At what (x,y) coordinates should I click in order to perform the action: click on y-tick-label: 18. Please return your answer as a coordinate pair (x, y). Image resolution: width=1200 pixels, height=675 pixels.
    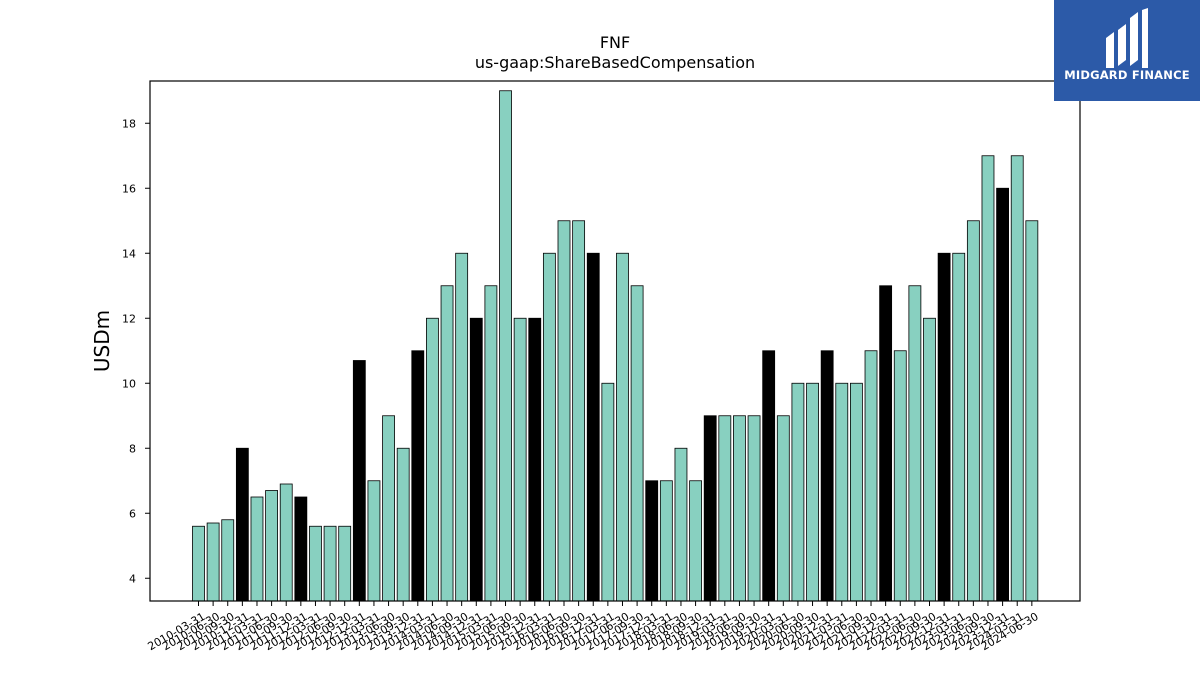
    Looking at the image, I should click on (129, 123).